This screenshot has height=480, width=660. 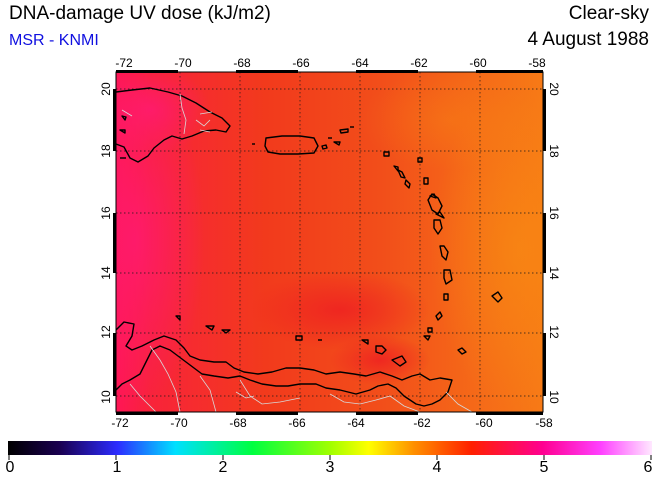 What do you see at coordinates (330, 448) in the screenshot?
I see `colorbar` at bounding box center [330, 448].